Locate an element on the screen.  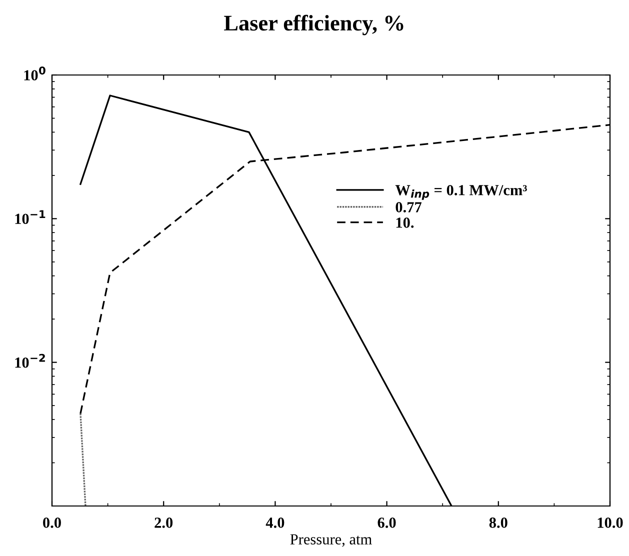
x-axis-title: Pressure, atm is located at coordinates (331, 540).